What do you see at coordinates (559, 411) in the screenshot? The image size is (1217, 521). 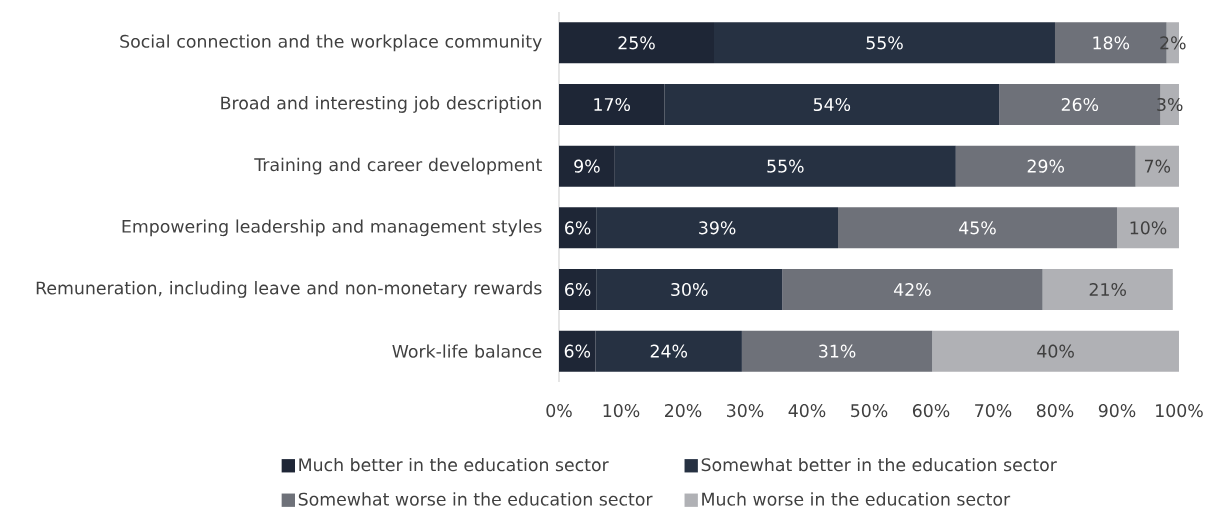 I see `x-tick-label: 0%` at bounding box center [559, 411].